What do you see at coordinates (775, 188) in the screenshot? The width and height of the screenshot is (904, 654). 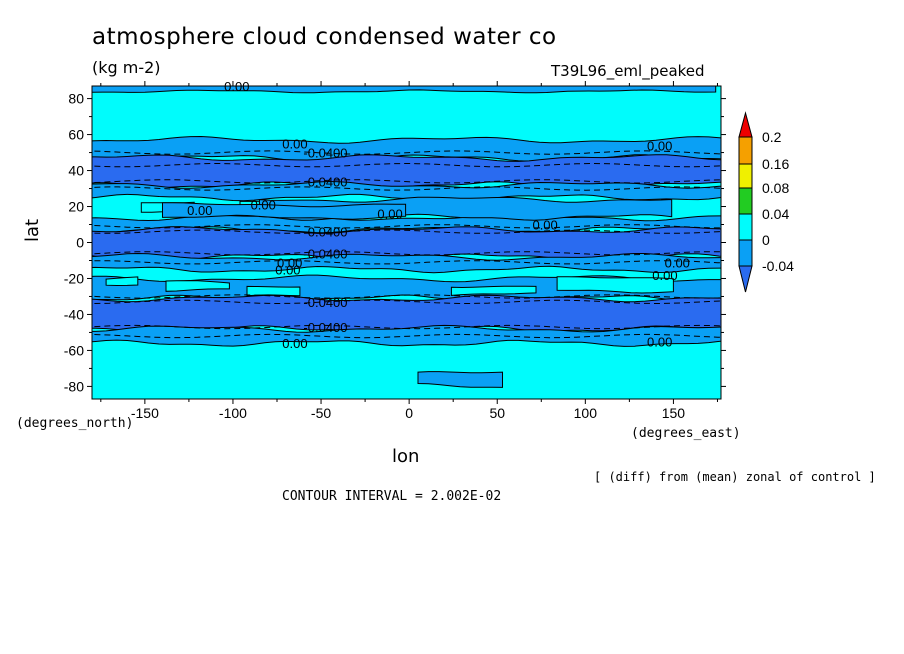 I see `colorbar-label: 0.08` at bounding box center [775, 188].